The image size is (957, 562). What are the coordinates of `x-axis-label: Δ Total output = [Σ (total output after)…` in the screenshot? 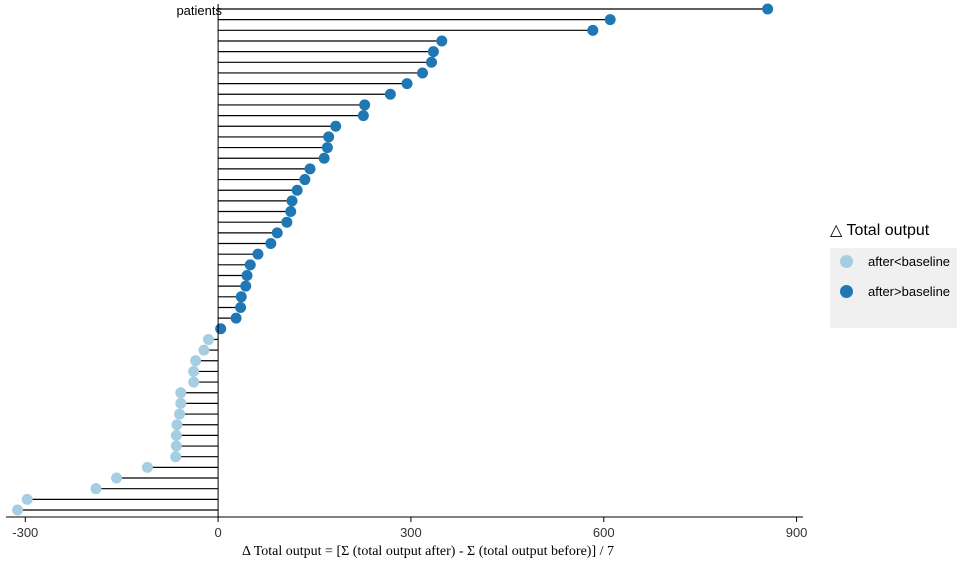 It's located at (428, 551).